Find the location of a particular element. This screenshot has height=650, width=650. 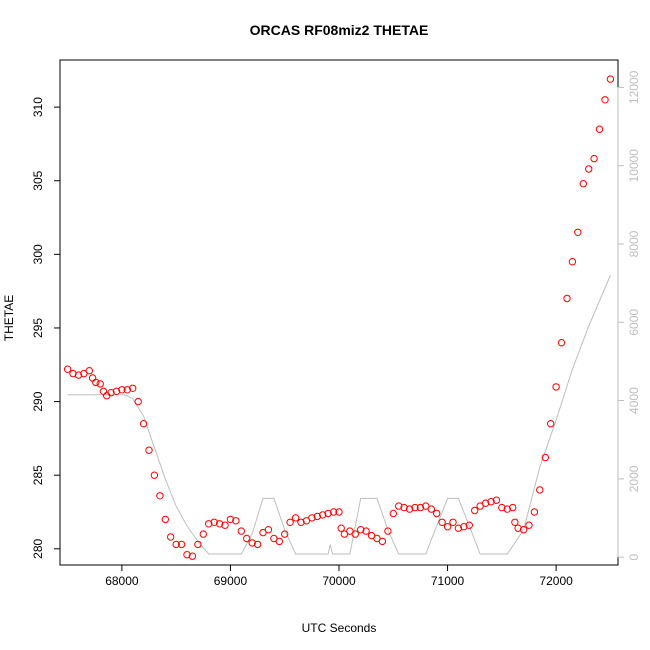

y2-axis: 0 2000 4000 6000 8000 10000 12000 is located at coordinates (629, 315).